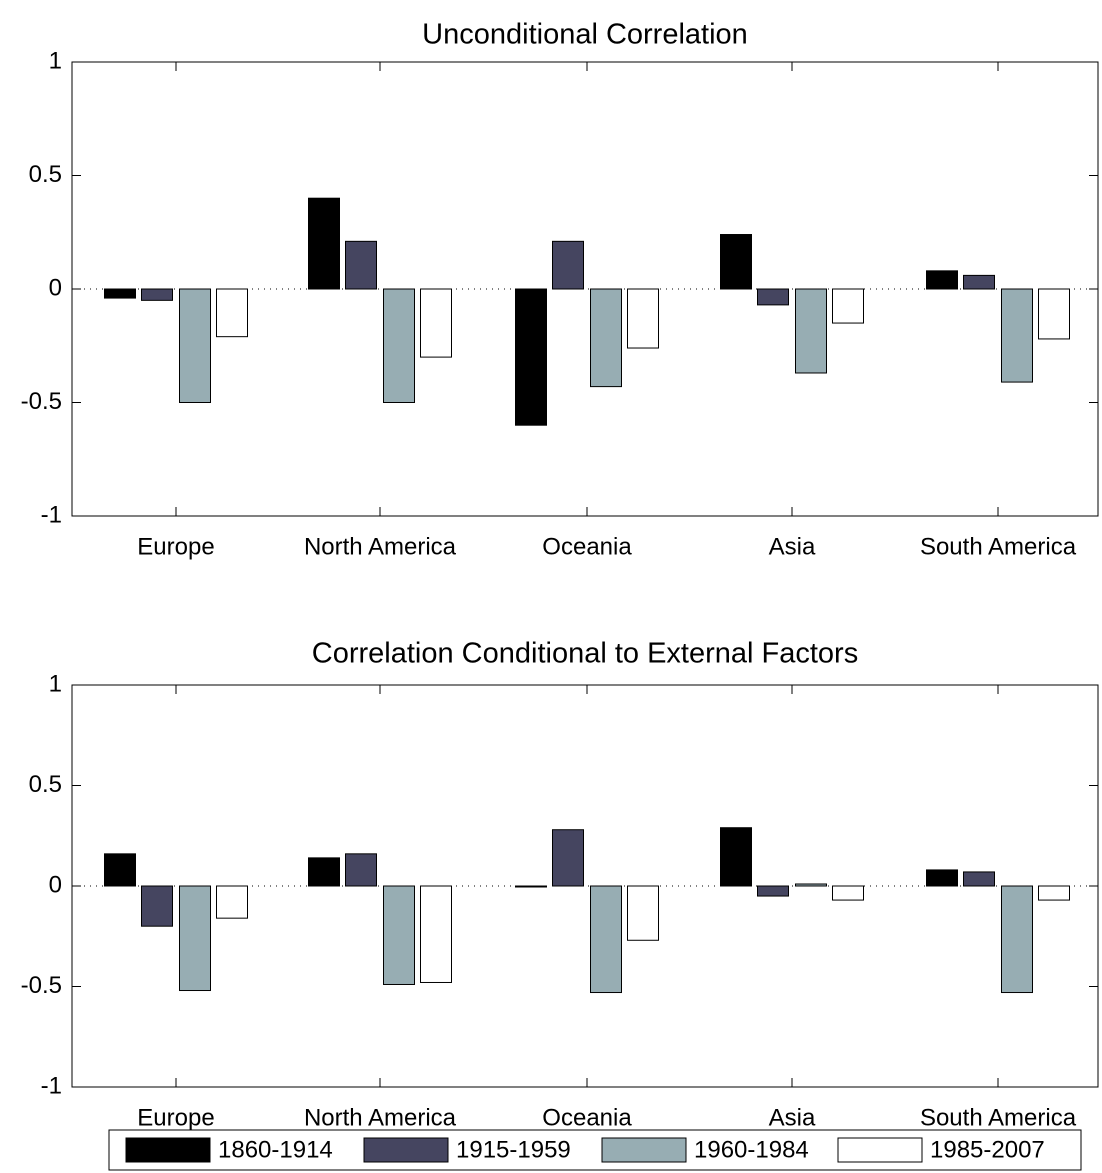  What do you see at coordinates (987, 1149) in the screenshot?
I see `legend-label: 1985-2007` at bounding box center [987, 1149].